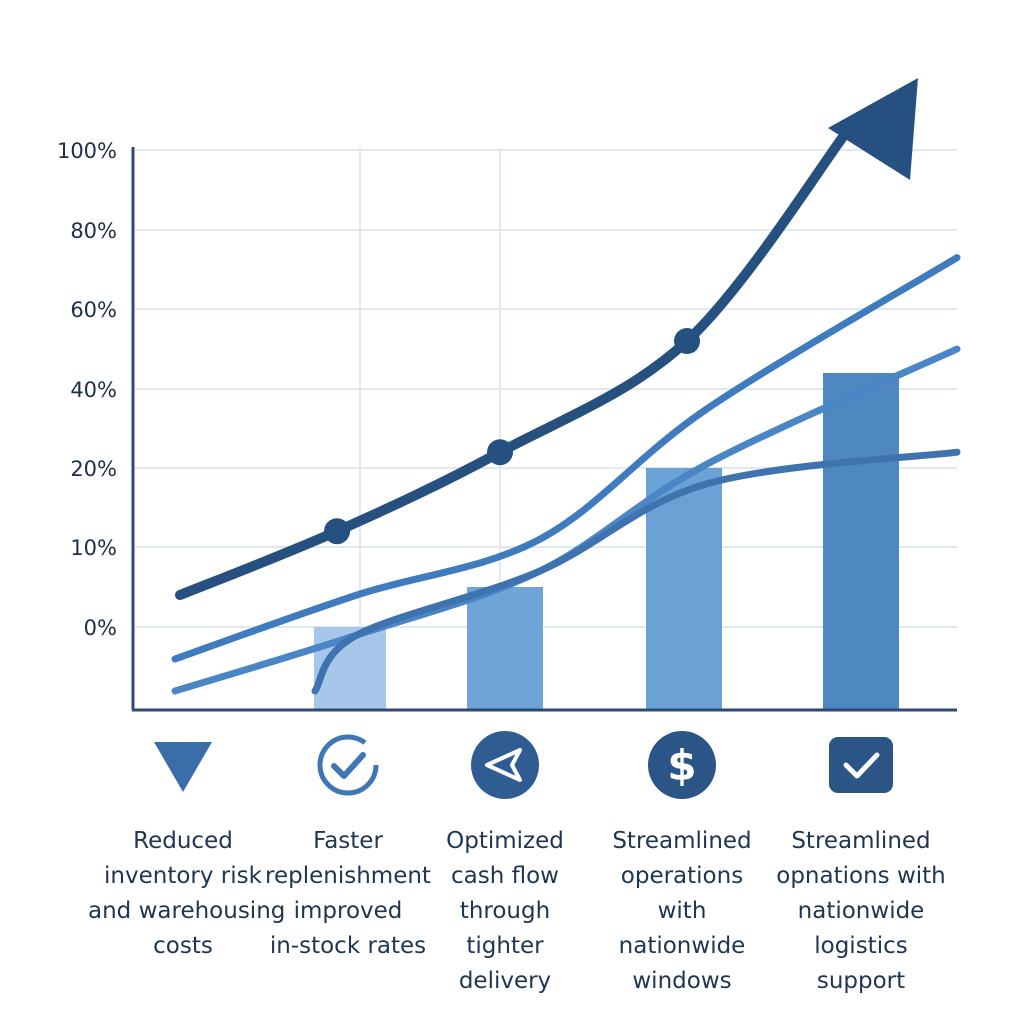  What do you see at coordinates (100, 628) in the screenshot?
I see `y-tick-label: 0%` at bounding box center [100, 628].